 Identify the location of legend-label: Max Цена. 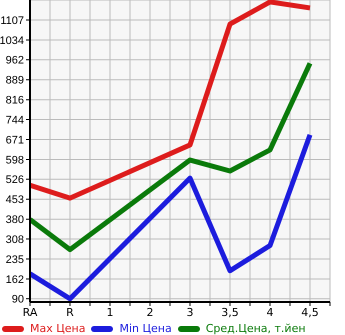
(57, 328).